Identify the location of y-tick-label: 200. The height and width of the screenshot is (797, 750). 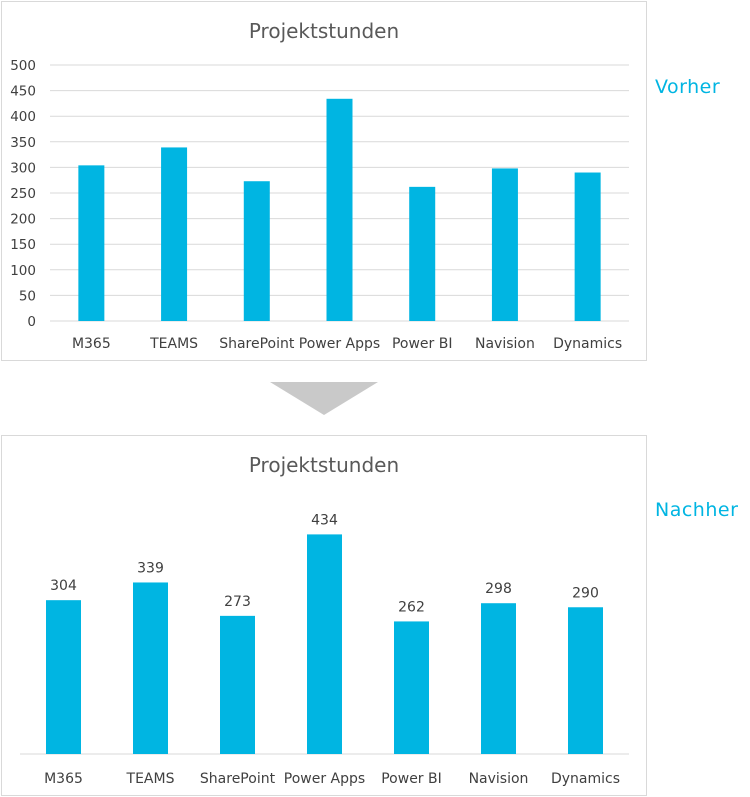
(23, 220).